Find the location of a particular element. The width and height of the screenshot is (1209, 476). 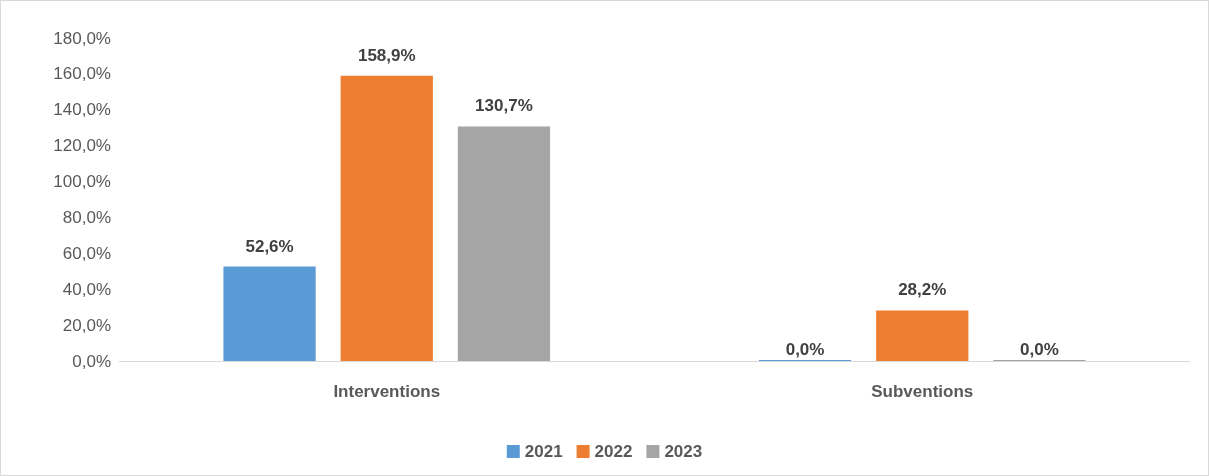

data-label: 158,9% is located at coordinates (386, 55).